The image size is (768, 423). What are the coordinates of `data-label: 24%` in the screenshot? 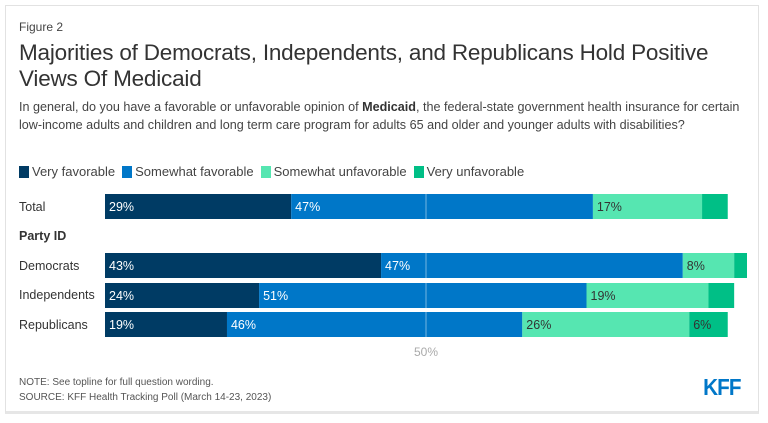 It's located at (121, 296).